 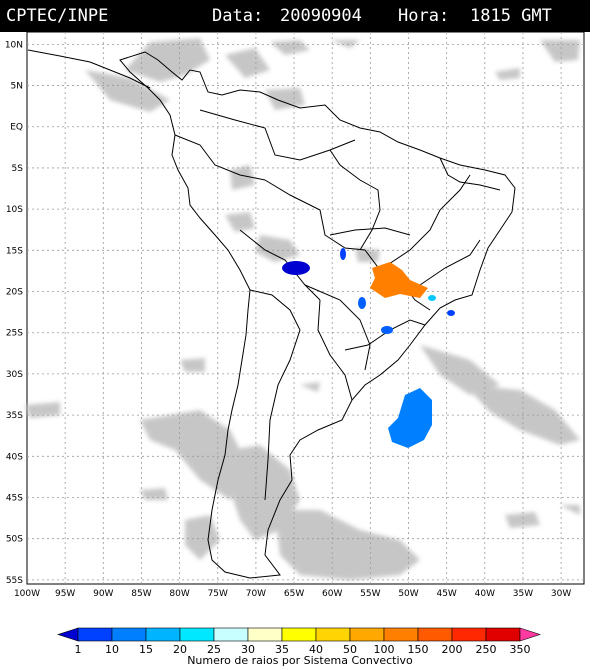 What do you see at coordinates (214, 649) in the screenshot?
I see `legend-tick-label: 25` at bounding box center [214, 649].